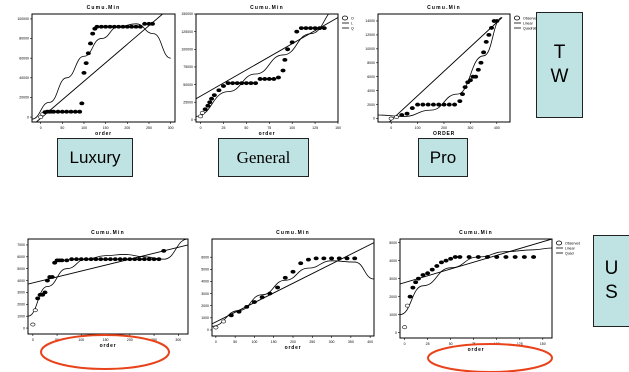 The height and width of the screenshot is (372, 629). I want to click on x-tick-label: 400, so click(497, 128).